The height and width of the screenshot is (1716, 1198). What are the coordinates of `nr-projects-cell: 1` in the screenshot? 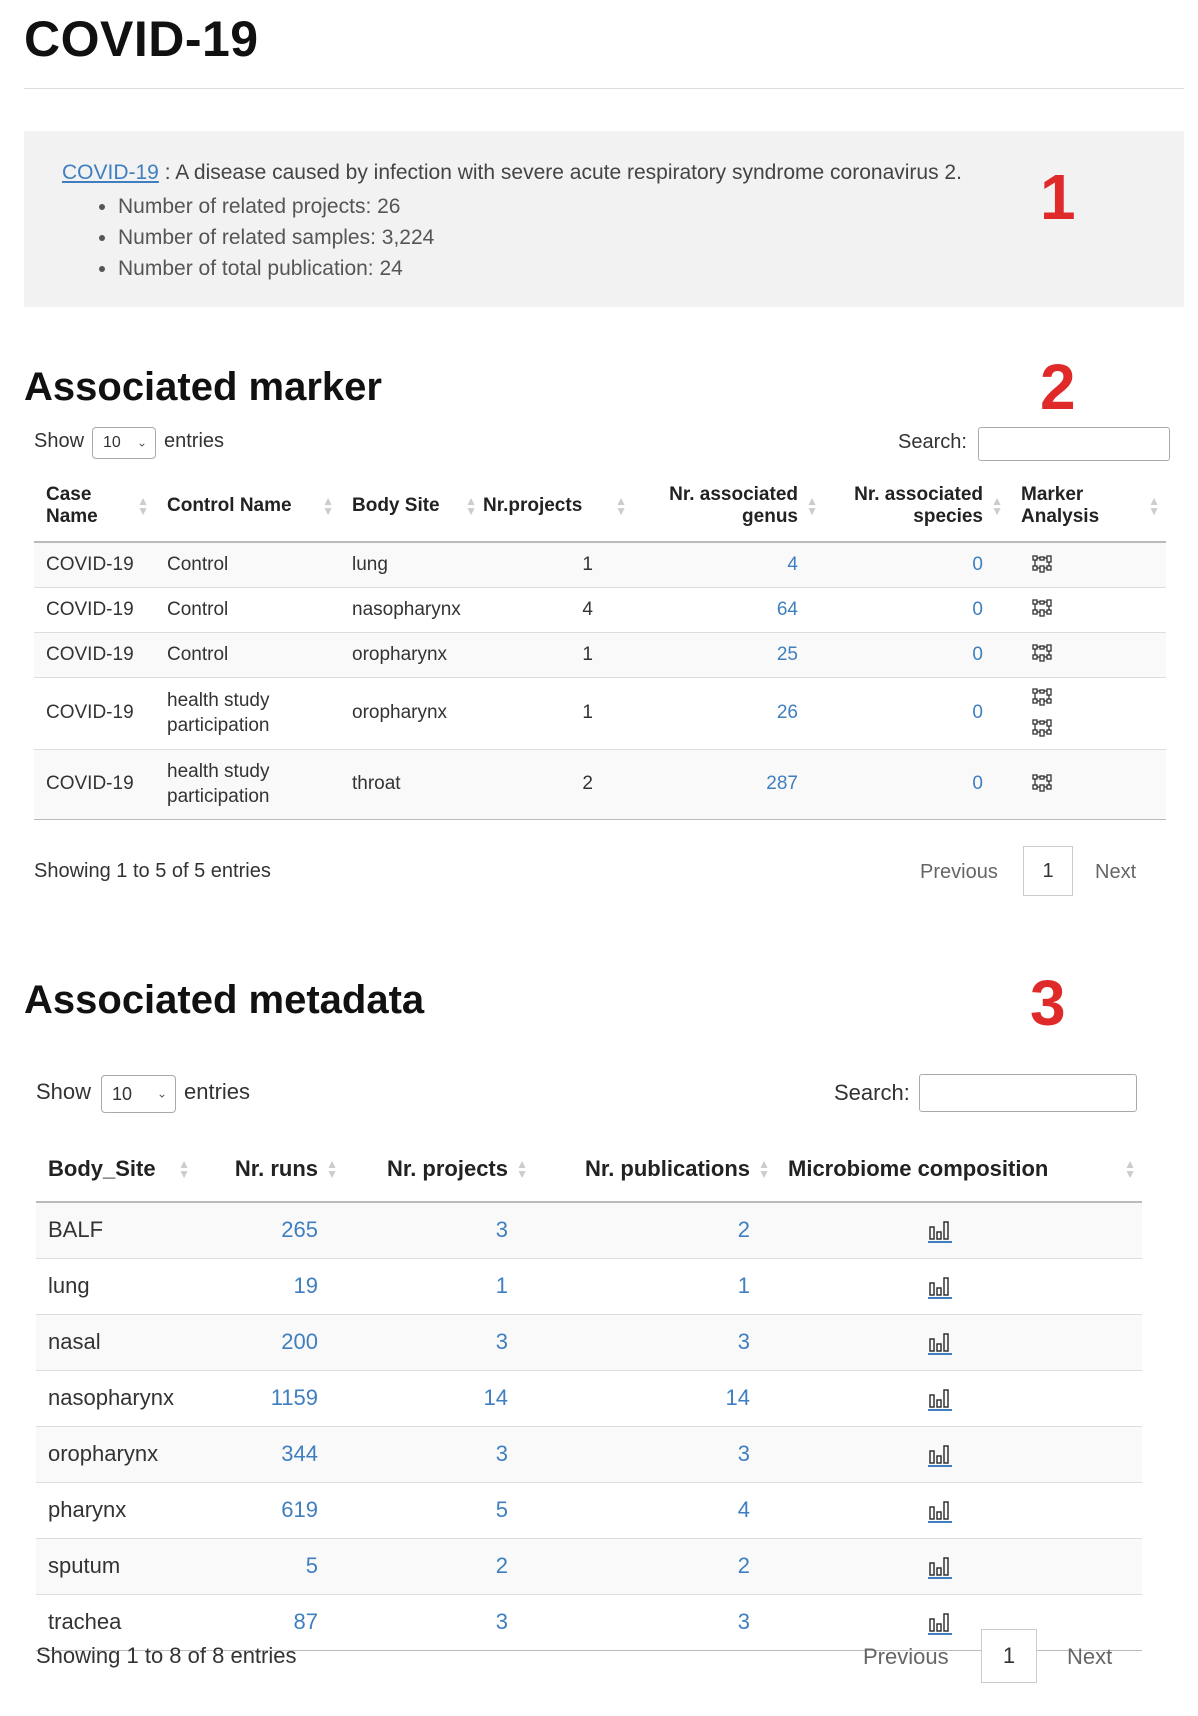 It's located at (587, 564).